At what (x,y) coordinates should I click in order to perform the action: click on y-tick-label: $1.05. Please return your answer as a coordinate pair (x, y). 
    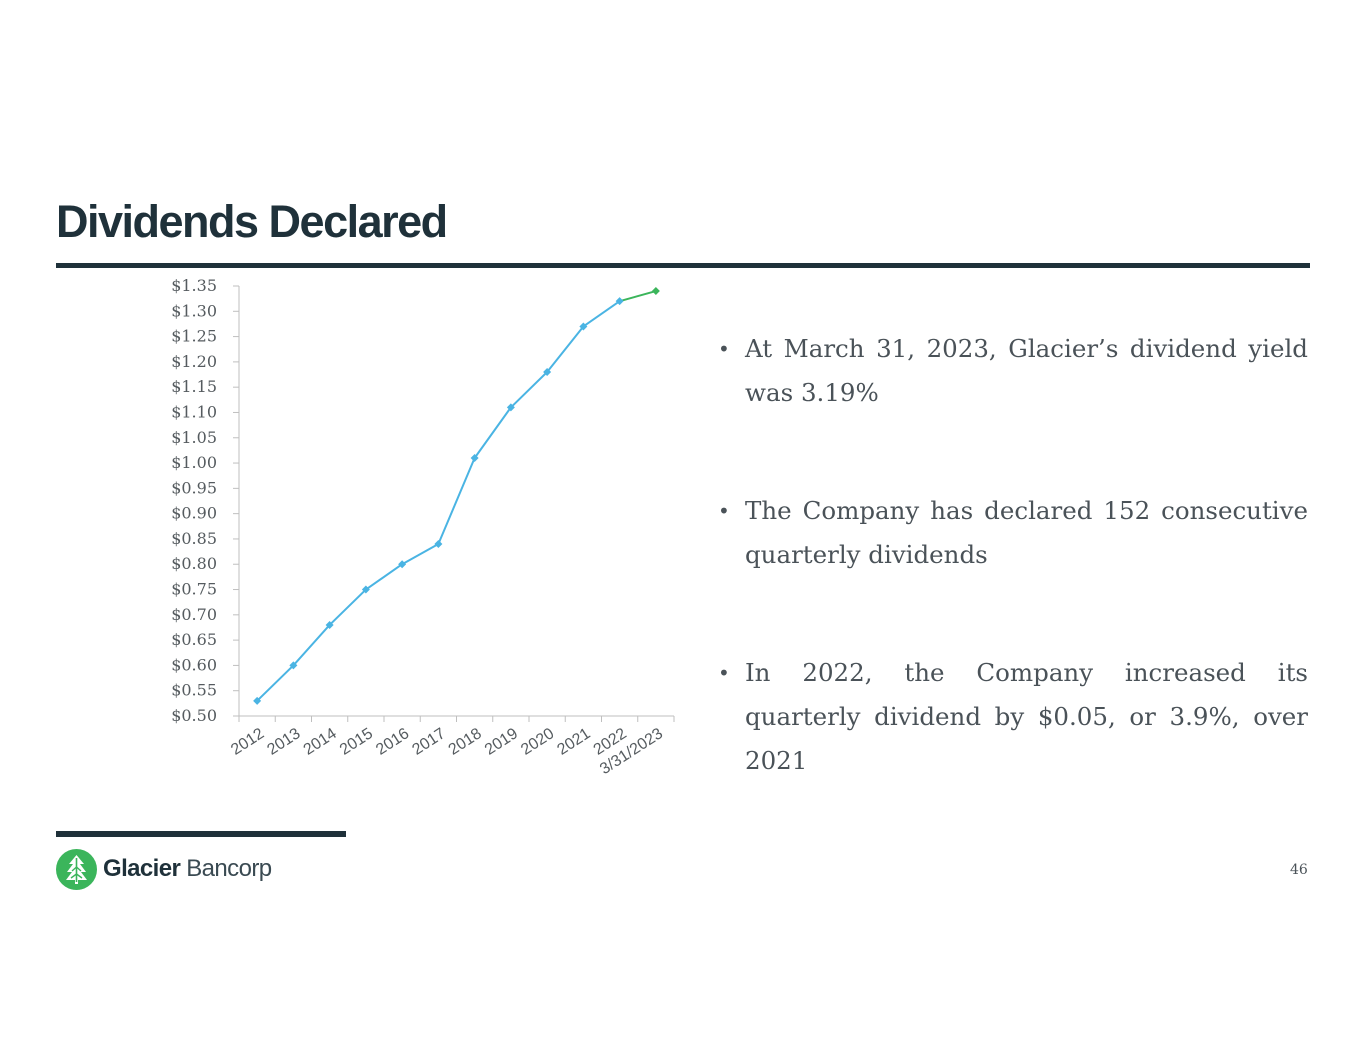
    Looking at the image, I should click on (194, 437).